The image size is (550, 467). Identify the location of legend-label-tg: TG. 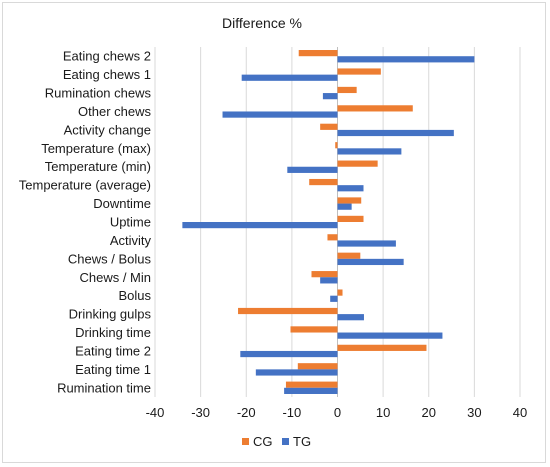
(302, 441).